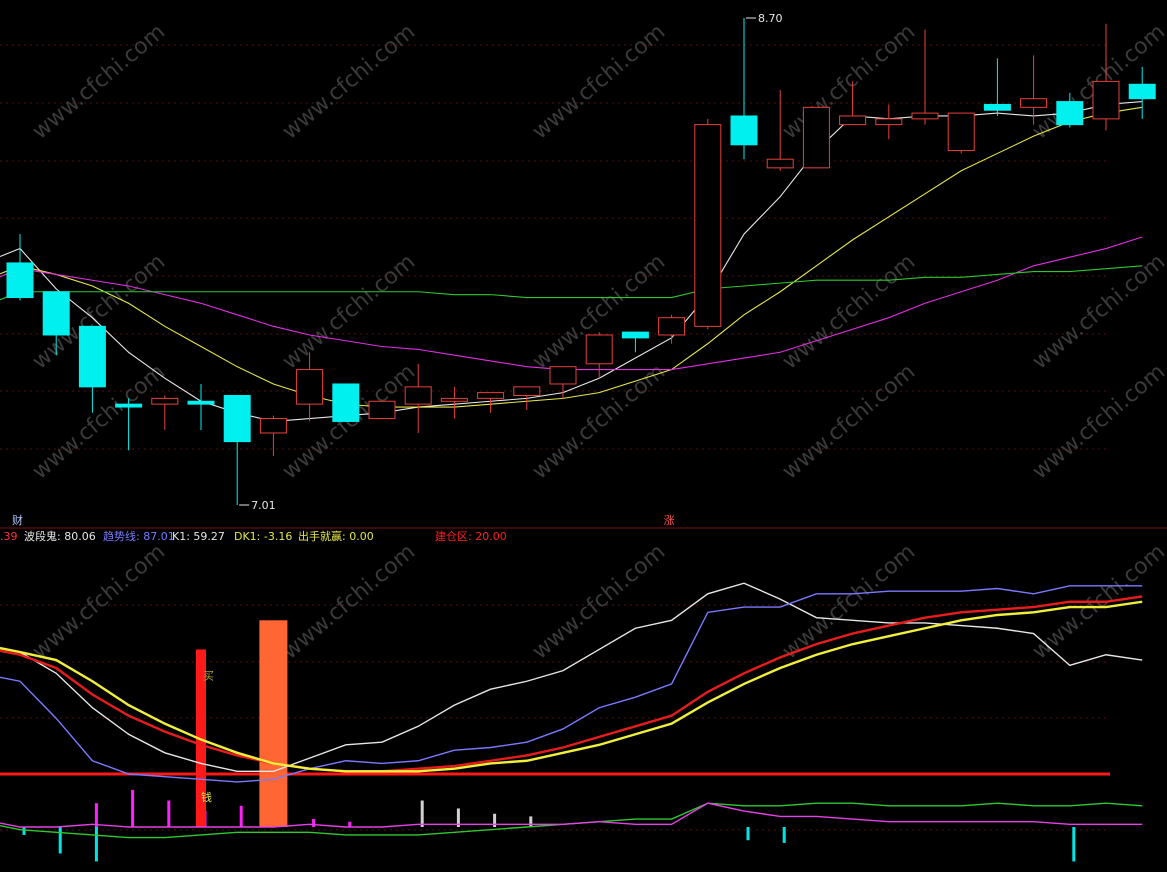 This screenshot has width=1167, height=872. What do you see at coordinates (263, 536) in the screenshot?
I see `legend-item: DK1: -3.16` at bounding box center [263, 536].